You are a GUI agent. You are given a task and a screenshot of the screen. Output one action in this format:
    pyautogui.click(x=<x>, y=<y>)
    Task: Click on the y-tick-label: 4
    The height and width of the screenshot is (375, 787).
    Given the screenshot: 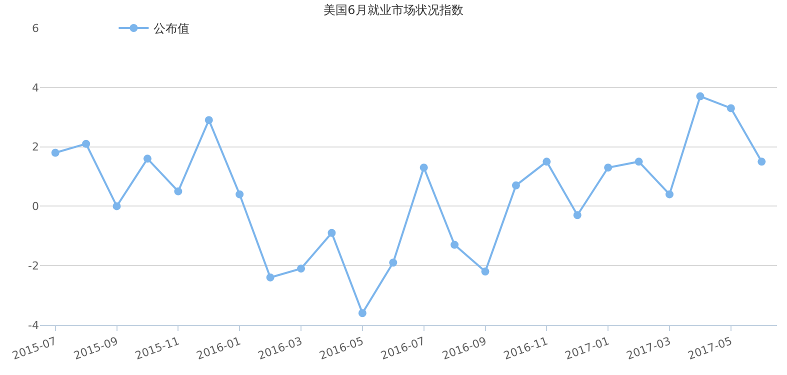 What is the action you would take?
    pyautogui.click(x=35, y=87)
    